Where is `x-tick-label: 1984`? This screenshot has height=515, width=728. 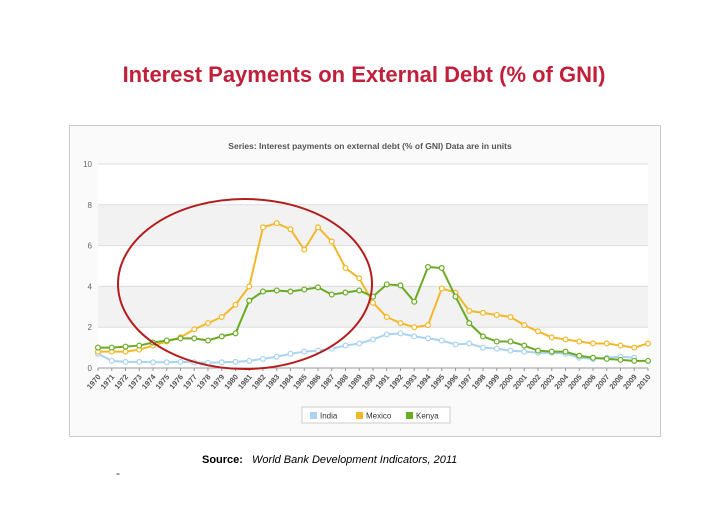
x-tick-label: 1984 is located at coordinates (286, 381).